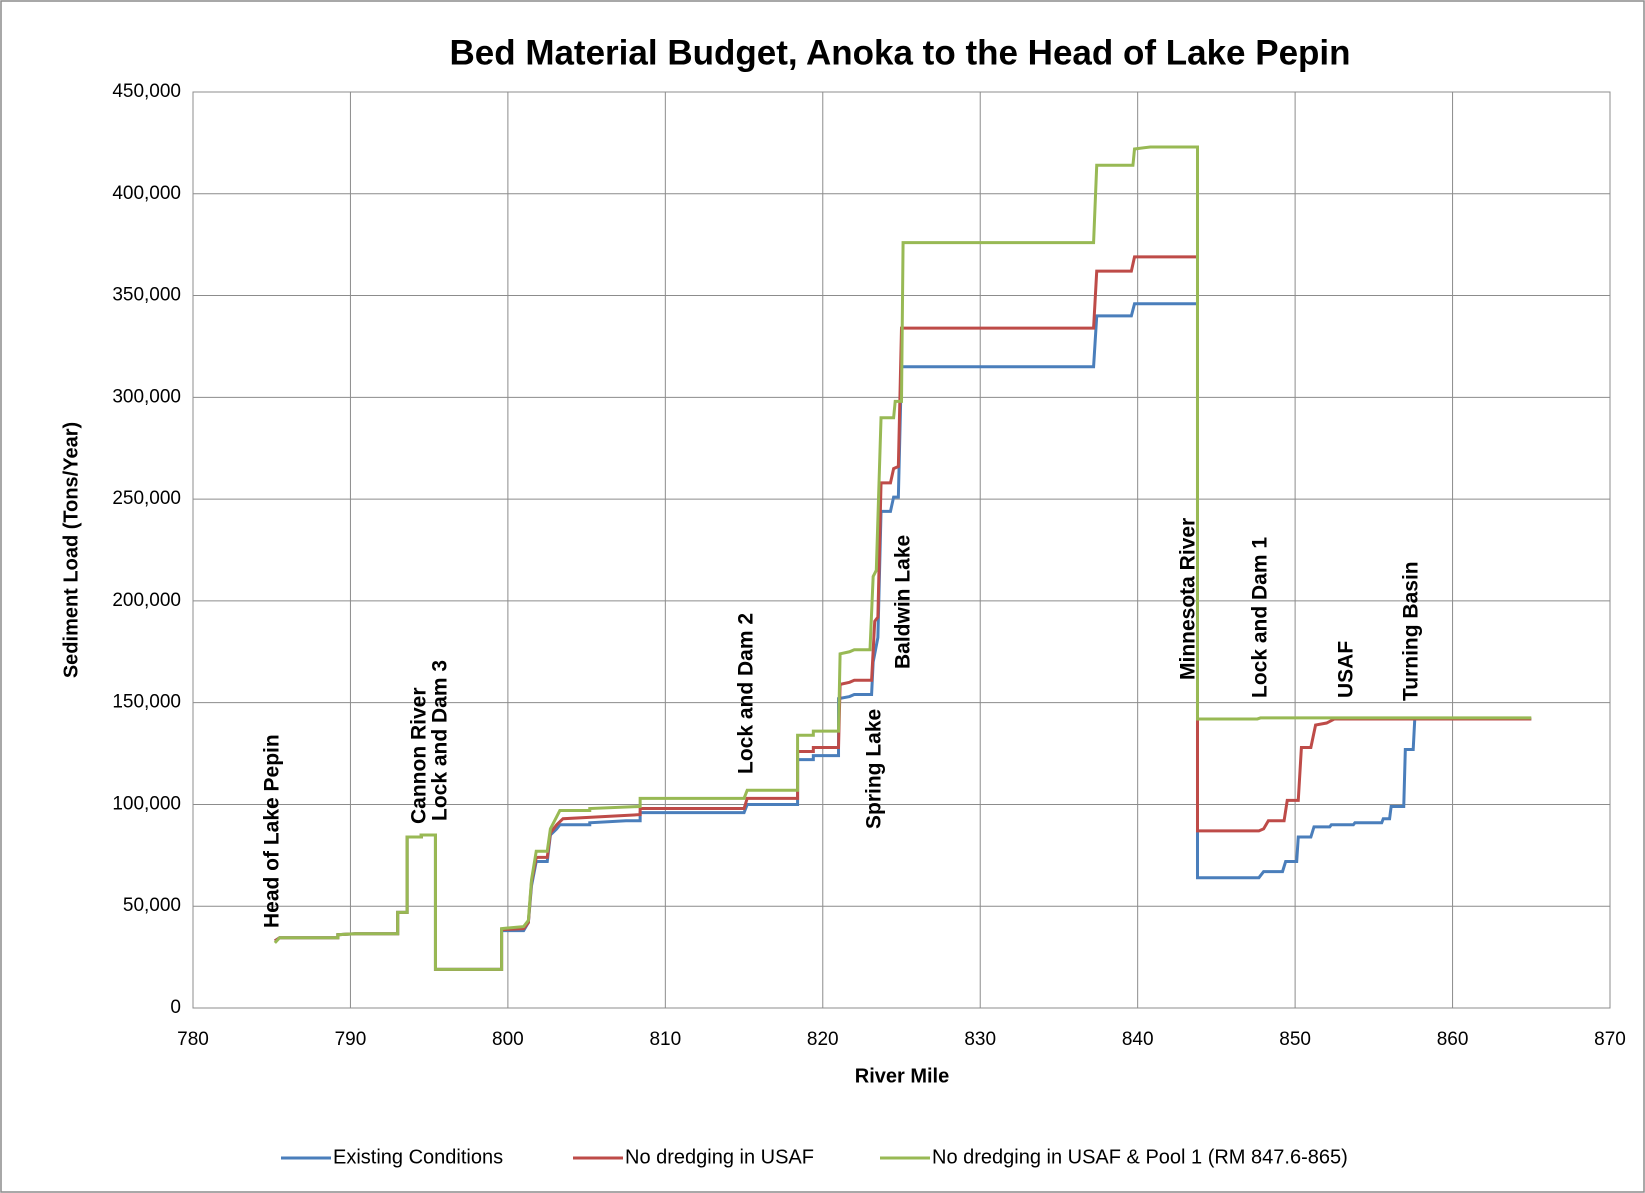  I want to click on y-tick-label: 0, so click(175, 1007).